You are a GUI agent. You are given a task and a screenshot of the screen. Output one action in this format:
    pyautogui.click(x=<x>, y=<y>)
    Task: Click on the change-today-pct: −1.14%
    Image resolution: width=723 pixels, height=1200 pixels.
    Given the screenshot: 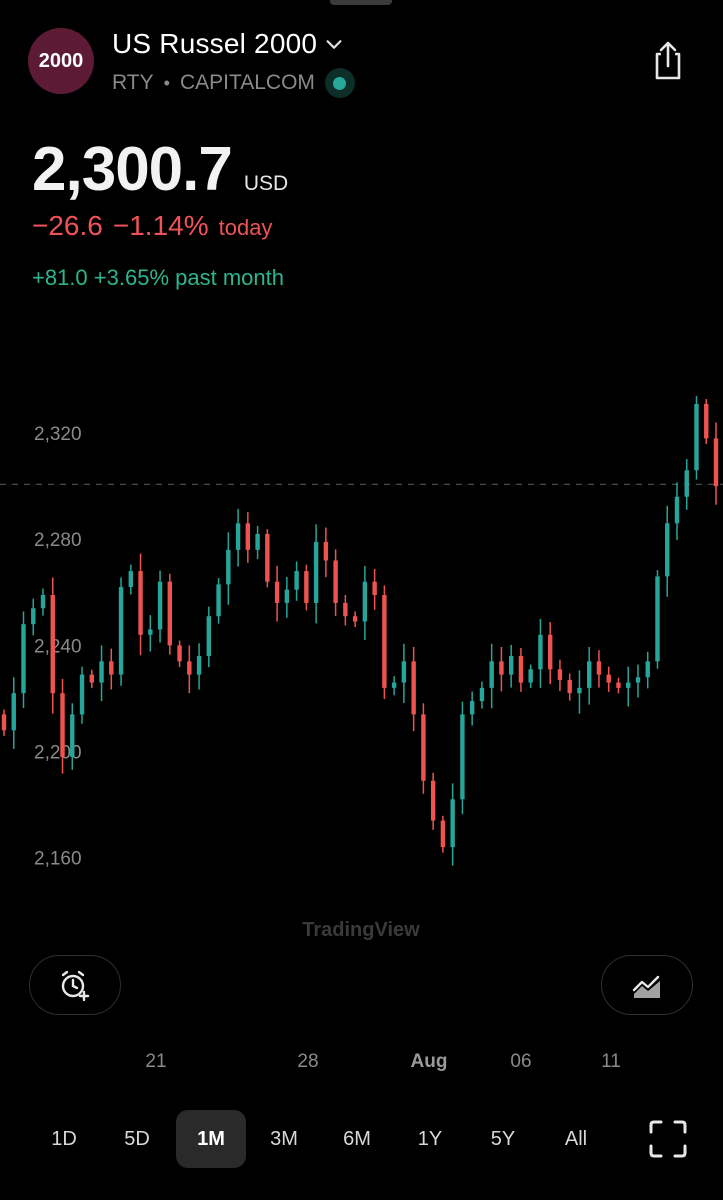 What is the action you would take?
    pyautogui.click(x=160, y=225)
    